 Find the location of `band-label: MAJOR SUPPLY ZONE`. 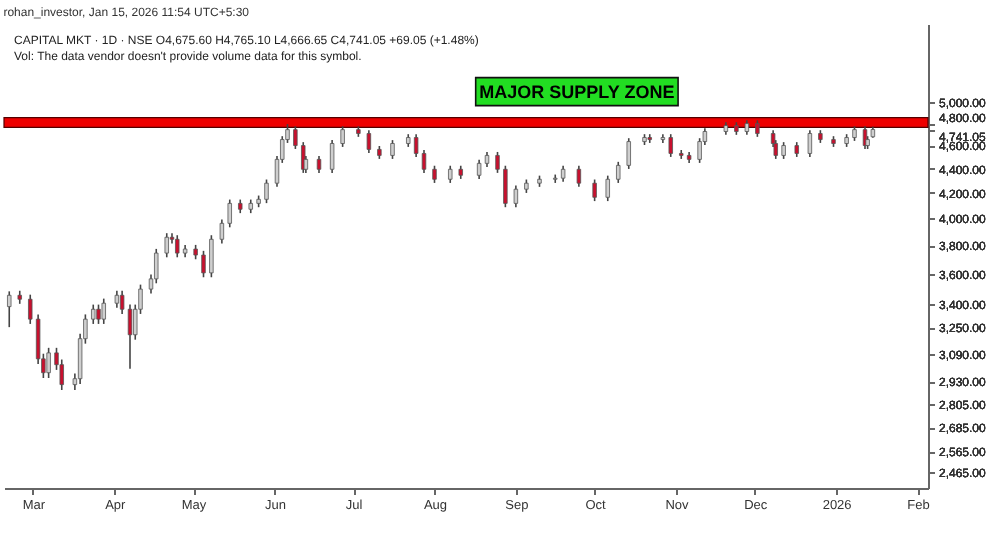

band-label: MAJOR SUPPLY ZONE is located at coordinates (577, 91).